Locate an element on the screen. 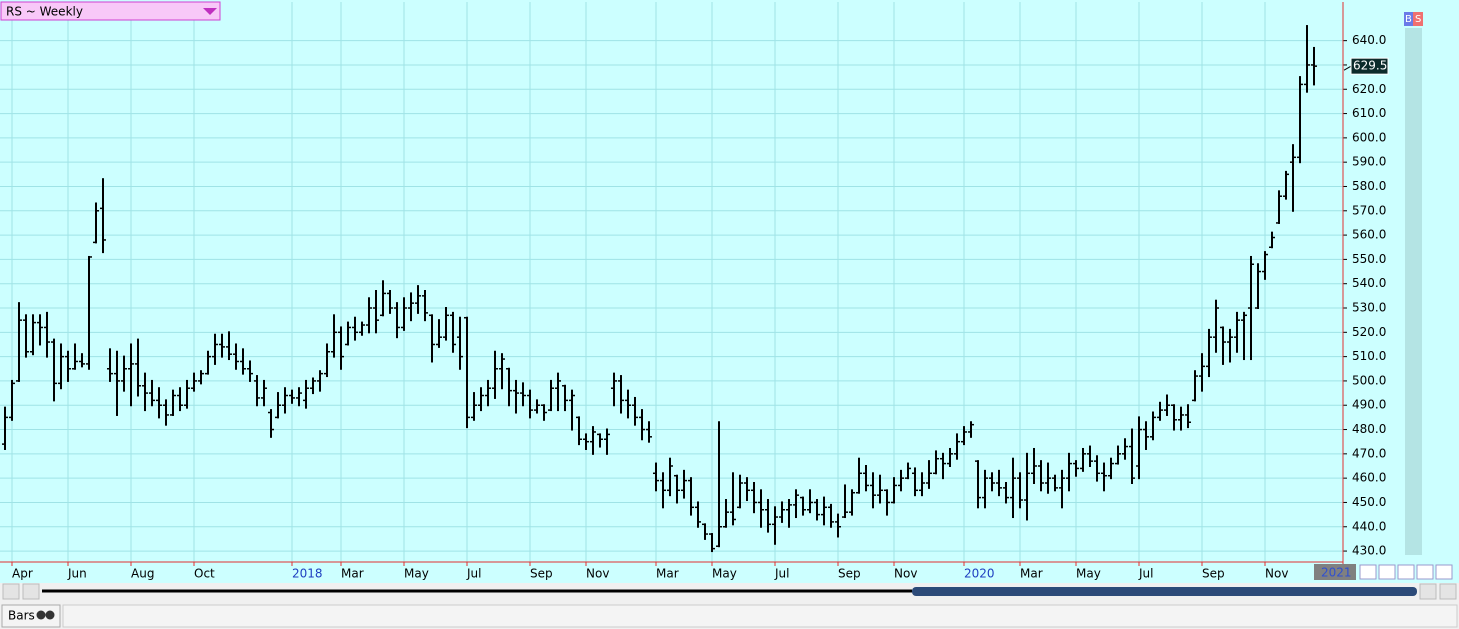 The height and width of the screenshot is (629, 1459). symbol-dropdown is located at coordinates (110, 11).